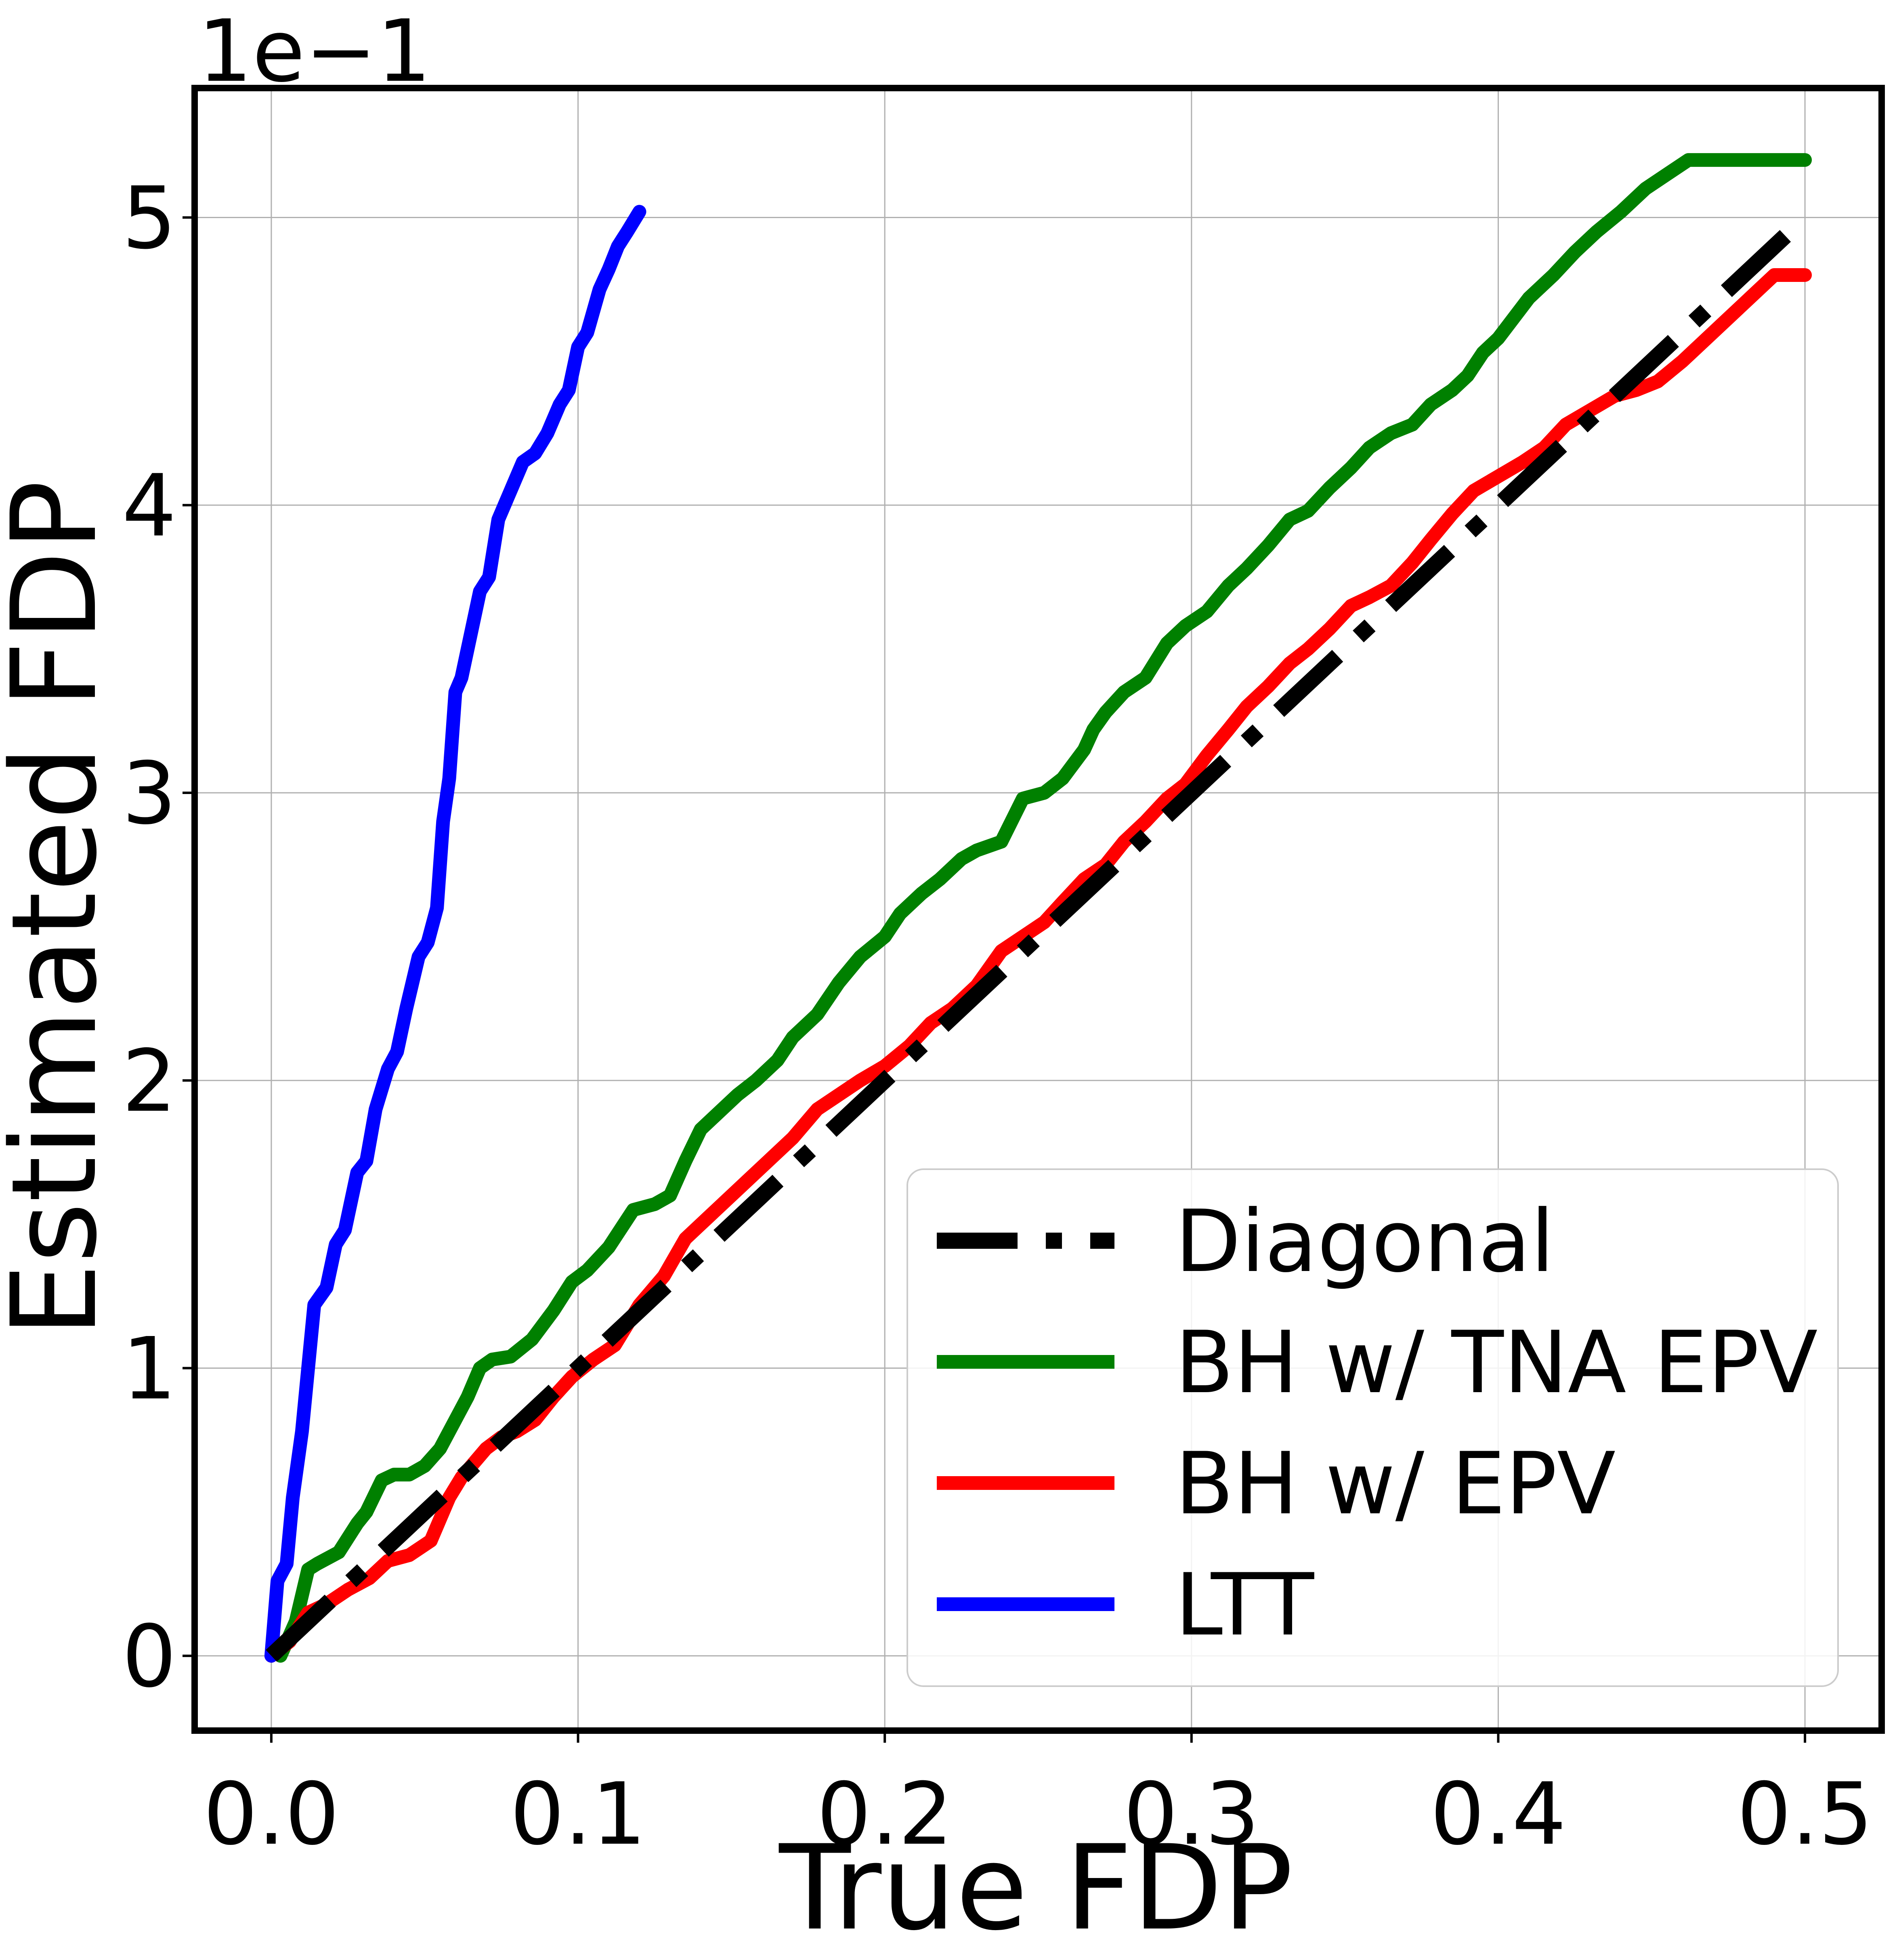  What do you see at coordinates (1395, 1484) in the screenshot?
I see `legend-label-bh-w-epv: BH w/ EPV` at bounding box center [1395, 1484].